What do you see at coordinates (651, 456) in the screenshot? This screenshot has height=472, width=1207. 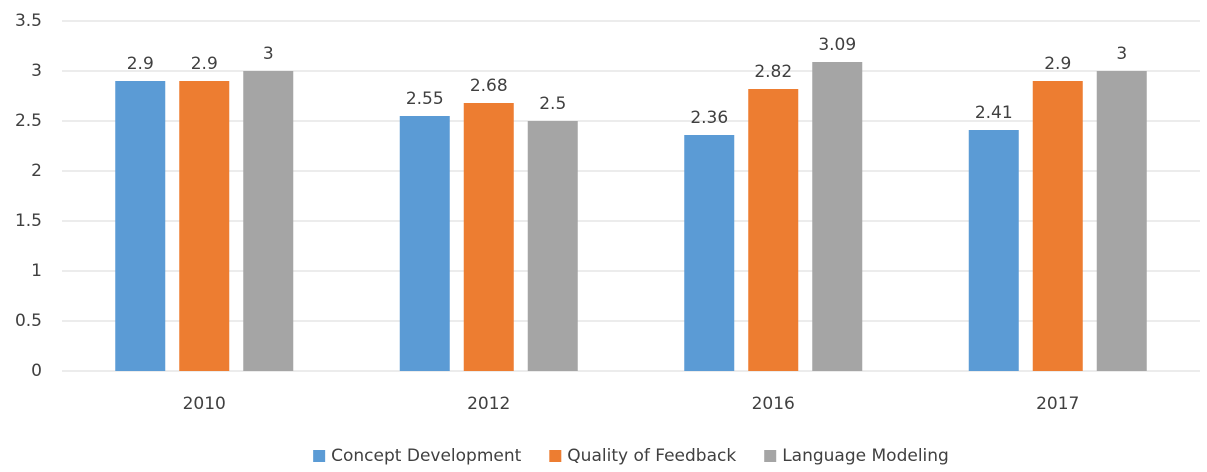 I see `legend-label: Quality of Feedback` at bounding box center [651, 456].